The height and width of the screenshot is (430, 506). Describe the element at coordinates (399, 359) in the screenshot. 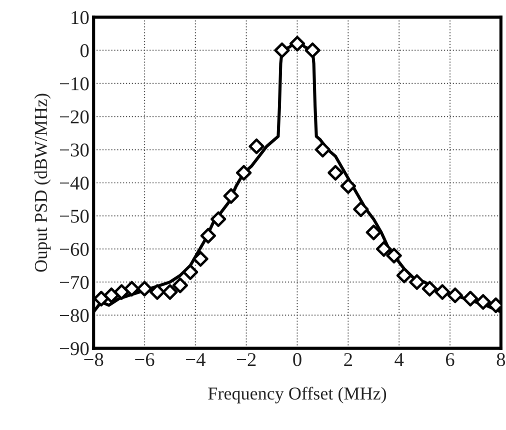

I see `x-tick-label: 4` at that location.